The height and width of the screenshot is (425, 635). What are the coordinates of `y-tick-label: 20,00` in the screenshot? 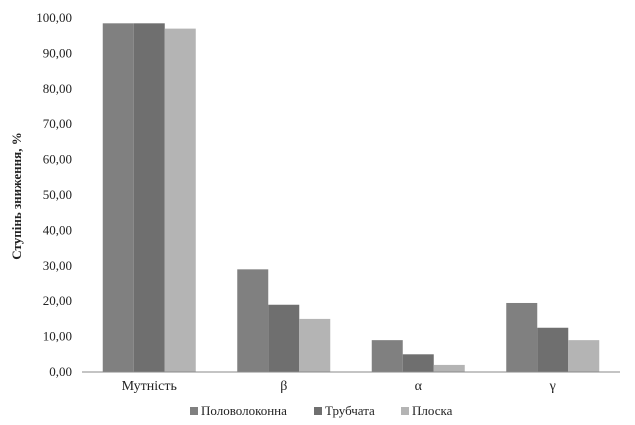 It's located at (57, 300).